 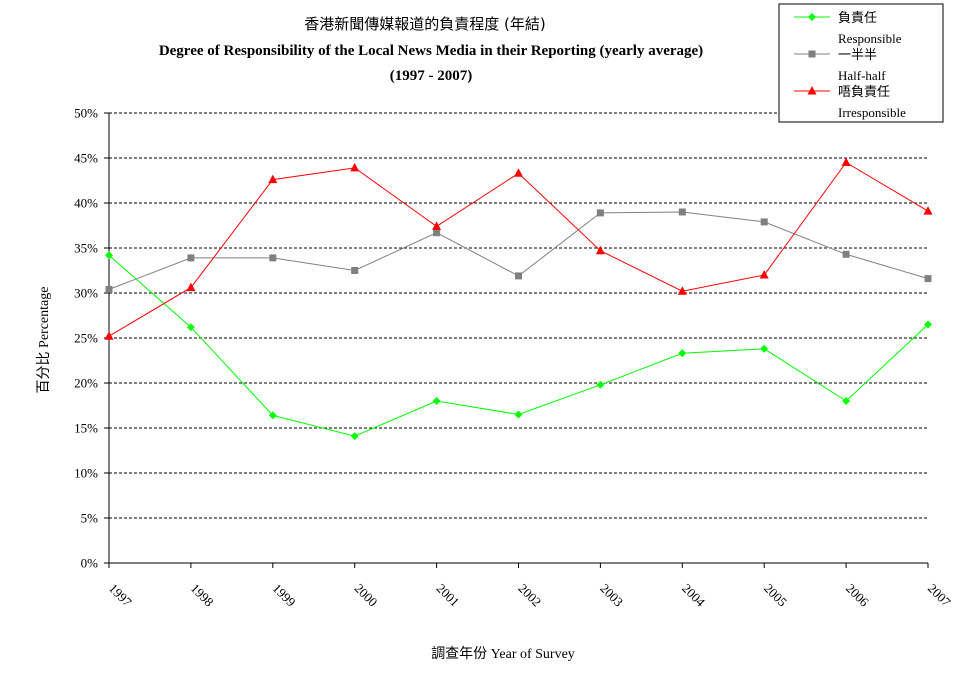 I want to click on x-tick-label: 1998, so click(x=202, y=595).